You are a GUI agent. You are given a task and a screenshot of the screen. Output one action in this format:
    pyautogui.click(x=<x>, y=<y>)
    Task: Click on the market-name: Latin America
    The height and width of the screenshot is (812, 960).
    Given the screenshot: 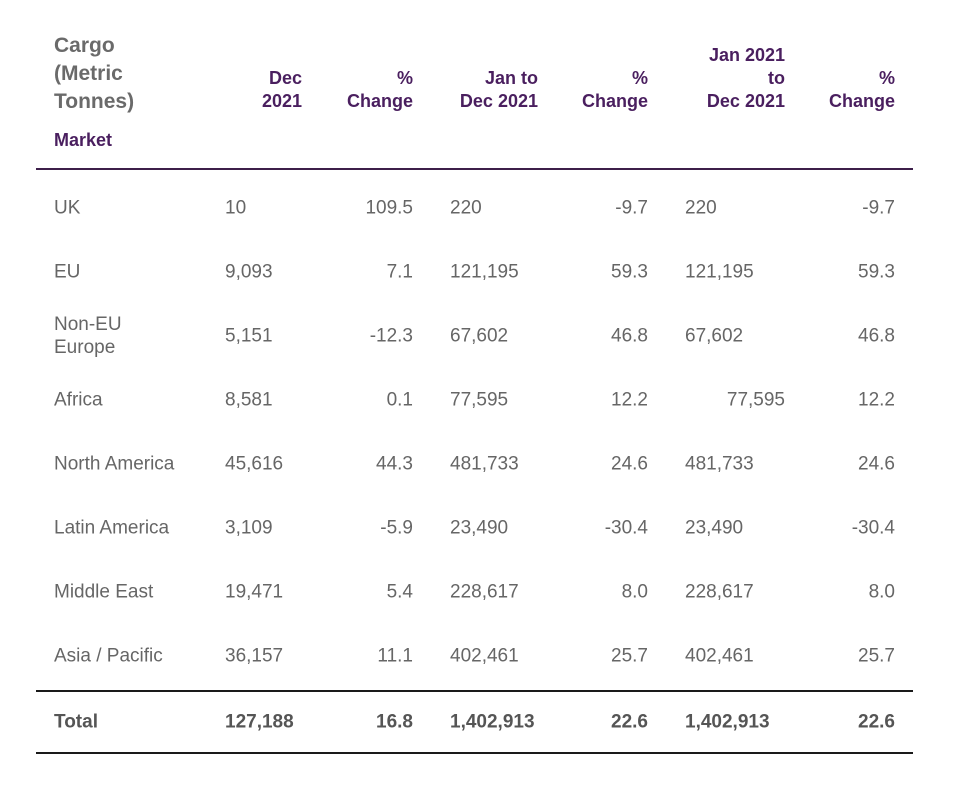 What is the action you would take?
    pyautogui.click(x=112, y=528)
    